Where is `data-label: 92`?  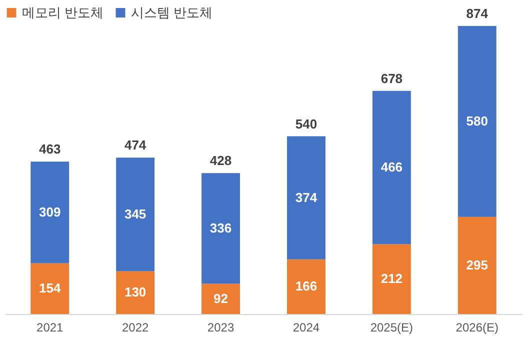 data-label: 92 is located at coordinates (221, 298).